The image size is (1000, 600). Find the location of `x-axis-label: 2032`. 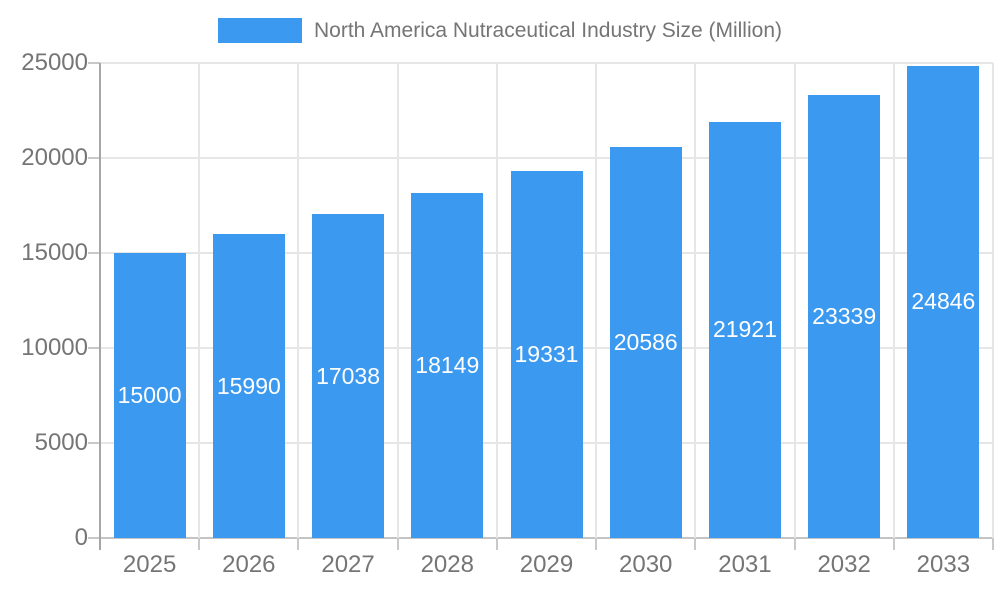

x-axis-label: 2032 is located at coordinates (844, 564).